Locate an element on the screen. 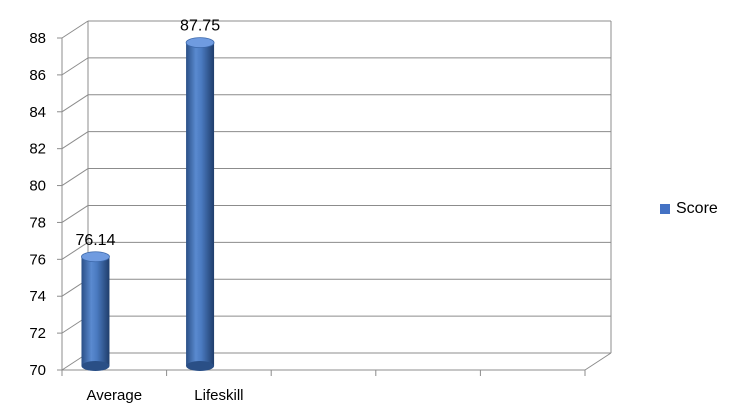 The height and width of the screenshot is (412, 736). y-axis-ticks: 70 72 74 76 78 80 82 84 86 88 is located at coordinates (45, 204).